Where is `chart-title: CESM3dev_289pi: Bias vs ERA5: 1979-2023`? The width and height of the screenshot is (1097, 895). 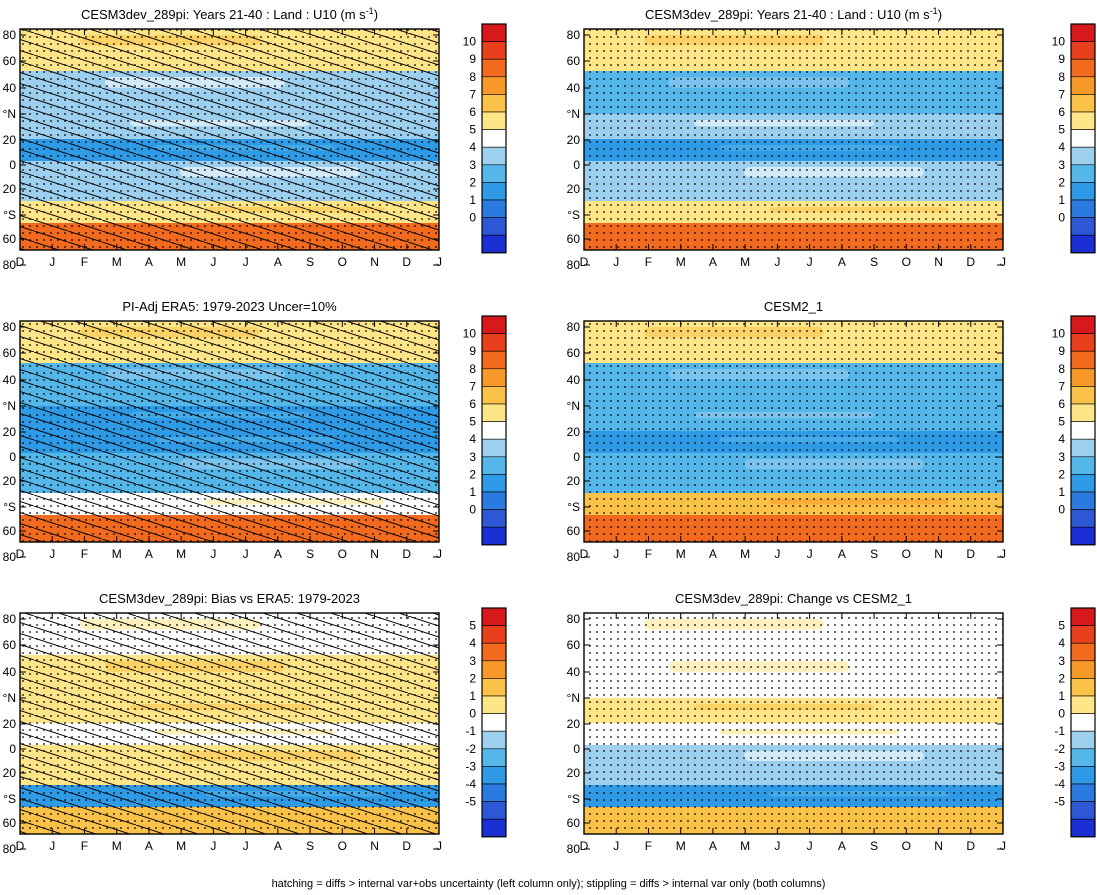 chart-title: CESM3dev_289pi: Bias vs ERA5: 1979-2023 is located at coordinates (229, 598).